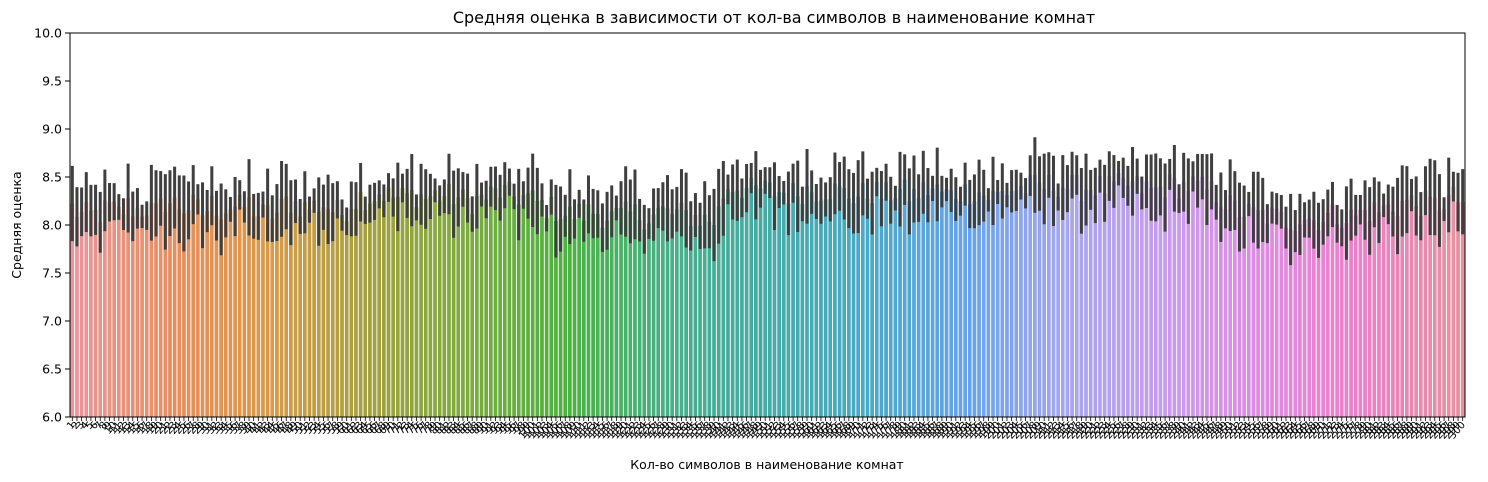  What do you see at coordinates (52, 321) in the screenshot?
I see `y-tick-label: 7.0` at bounding box center [52, 321].